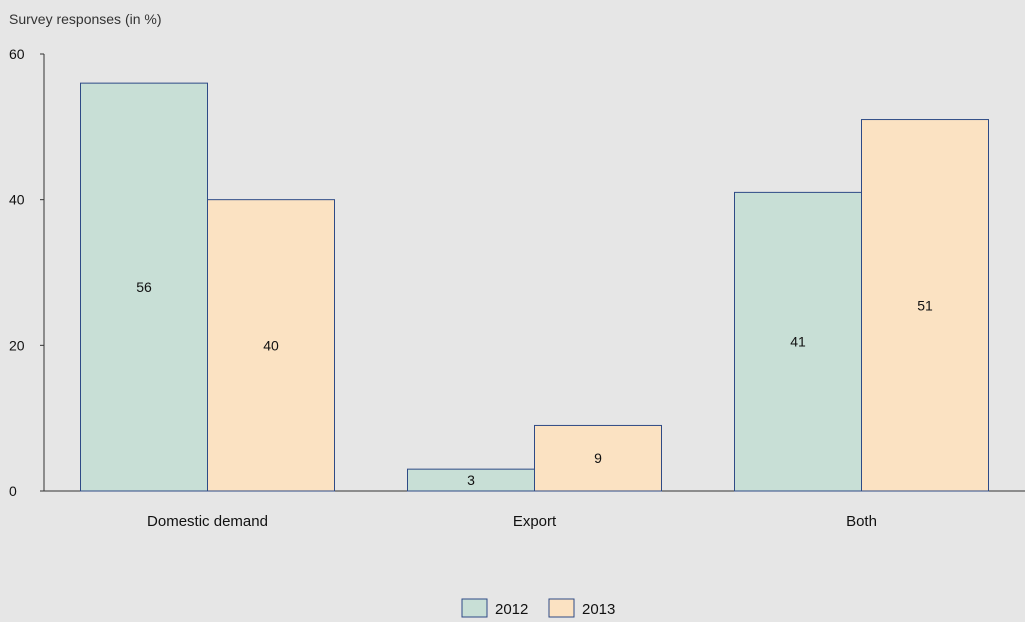  Describe the element at coordinates (538, 608) in the screenshot. I see `legend: 2012 2013` at that location.